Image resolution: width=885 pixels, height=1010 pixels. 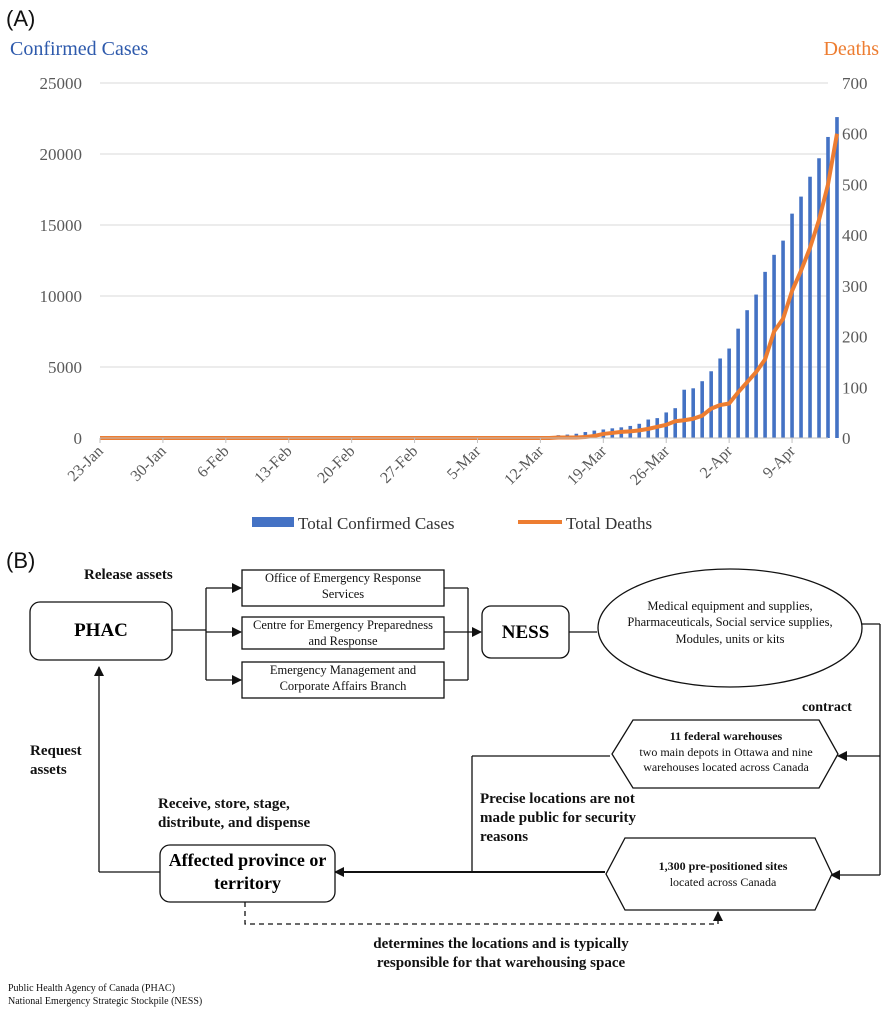 I want to click on left-tick-label: 20000, so click(x=61, y=154).